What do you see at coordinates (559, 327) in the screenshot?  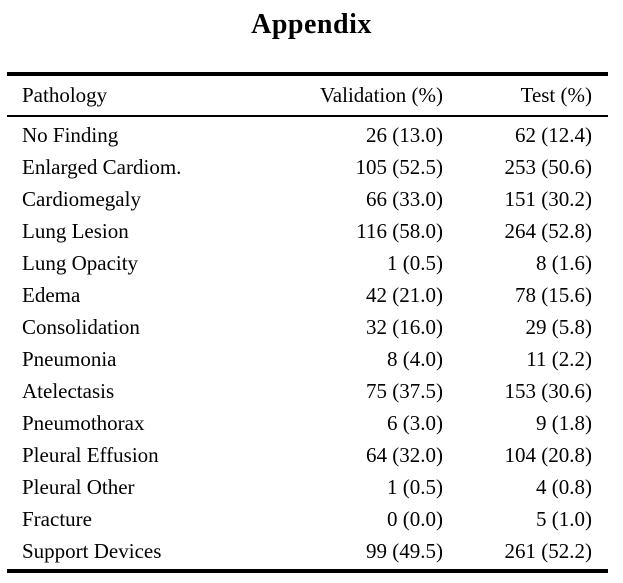 I see `test-cell: 29 (5.8)` at bounding box center [559, 327].